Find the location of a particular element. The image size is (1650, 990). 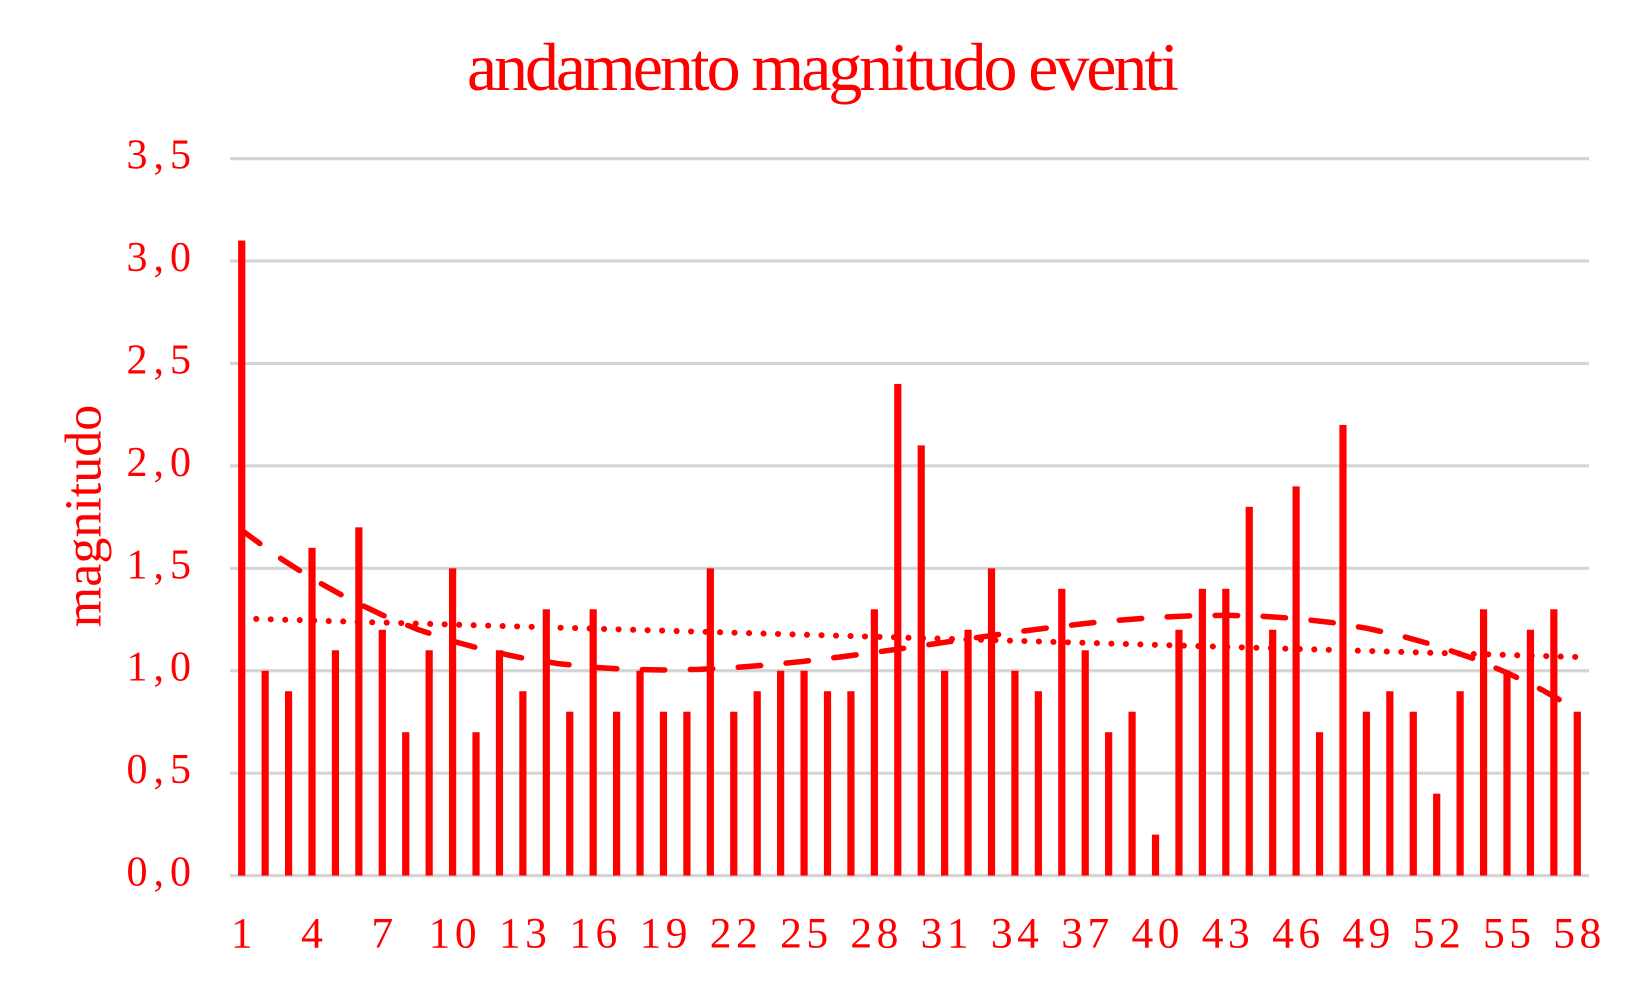

svg-text: 28 is located at coordinates (876, 934).